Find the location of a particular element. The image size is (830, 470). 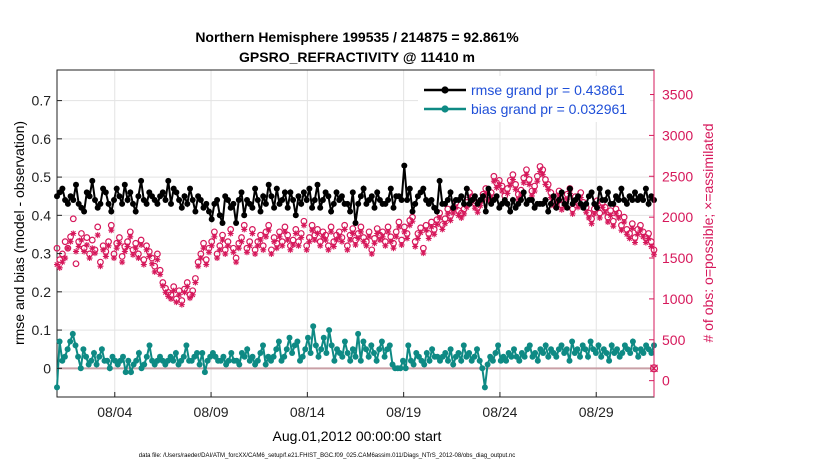

x-axis-label: Aug.01,2012 00:00:00 start is located at coordinates (357, 436).